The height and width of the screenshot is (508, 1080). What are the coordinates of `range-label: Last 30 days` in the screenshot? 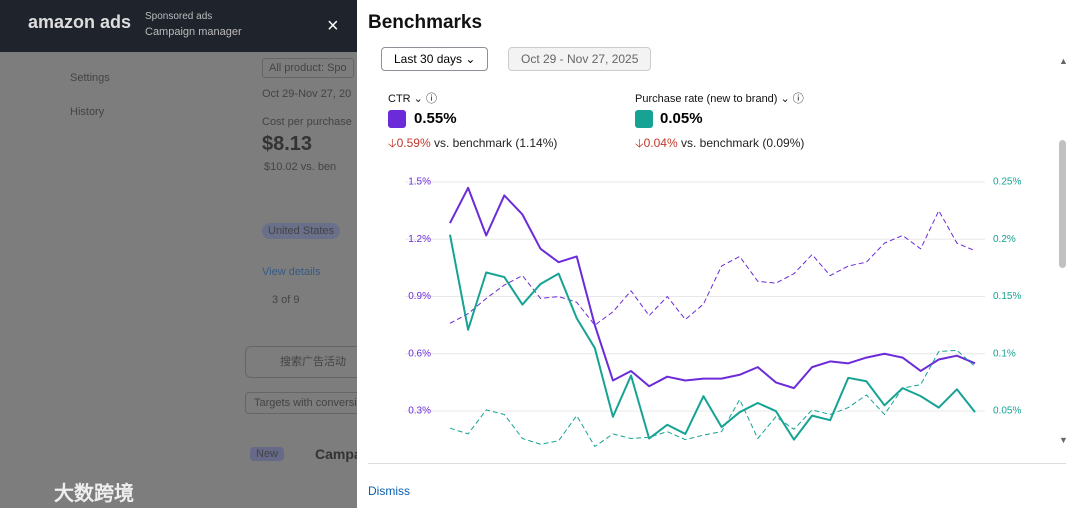 It's located at (428, 59).